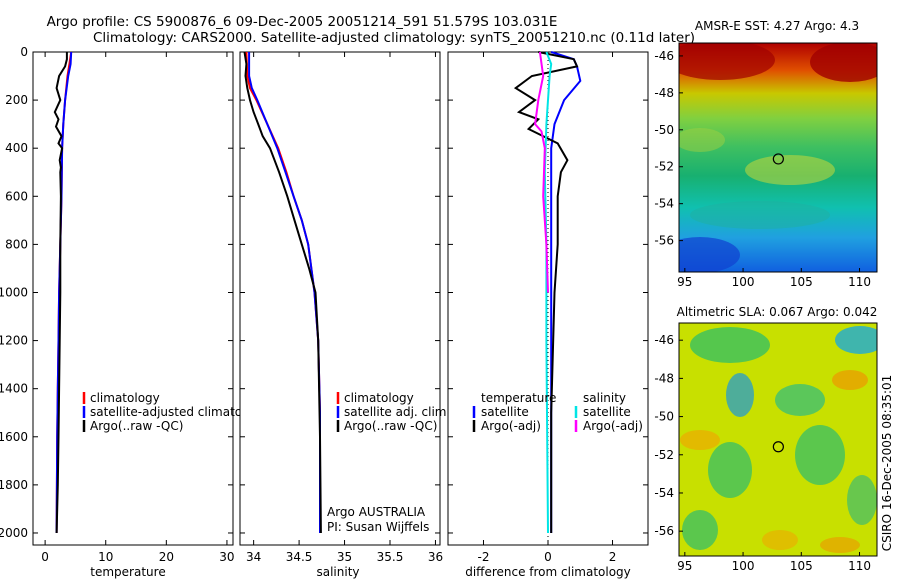 The image size is (900, 580). What do you see at coordinates (179, 412) in the screenshot?
I see `legend-satellite-adjusted: satellite-adjusted climatology` at bounding box center [179, 412].